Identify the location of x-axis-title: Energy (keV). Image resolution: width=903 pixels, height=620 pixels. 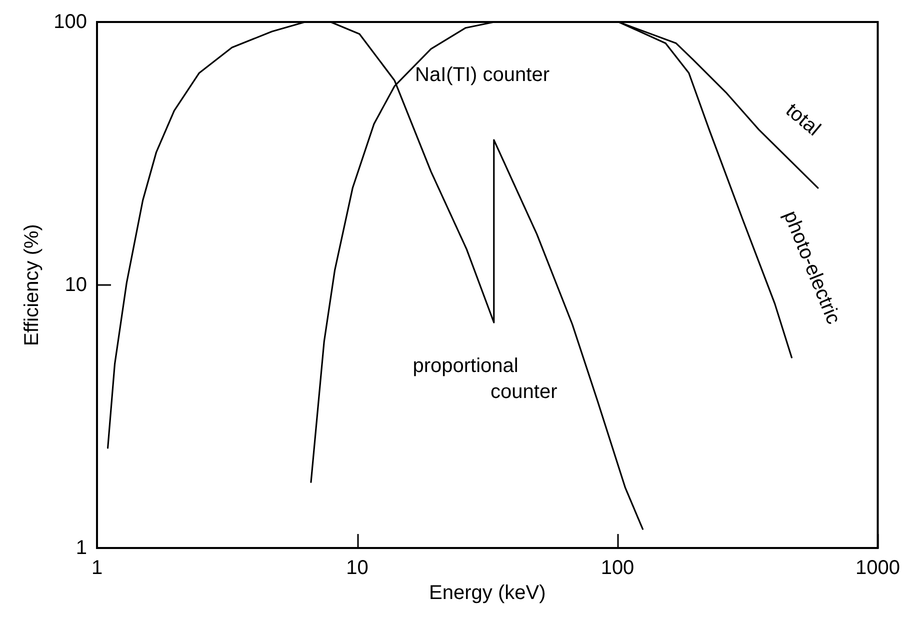
(487, 593).